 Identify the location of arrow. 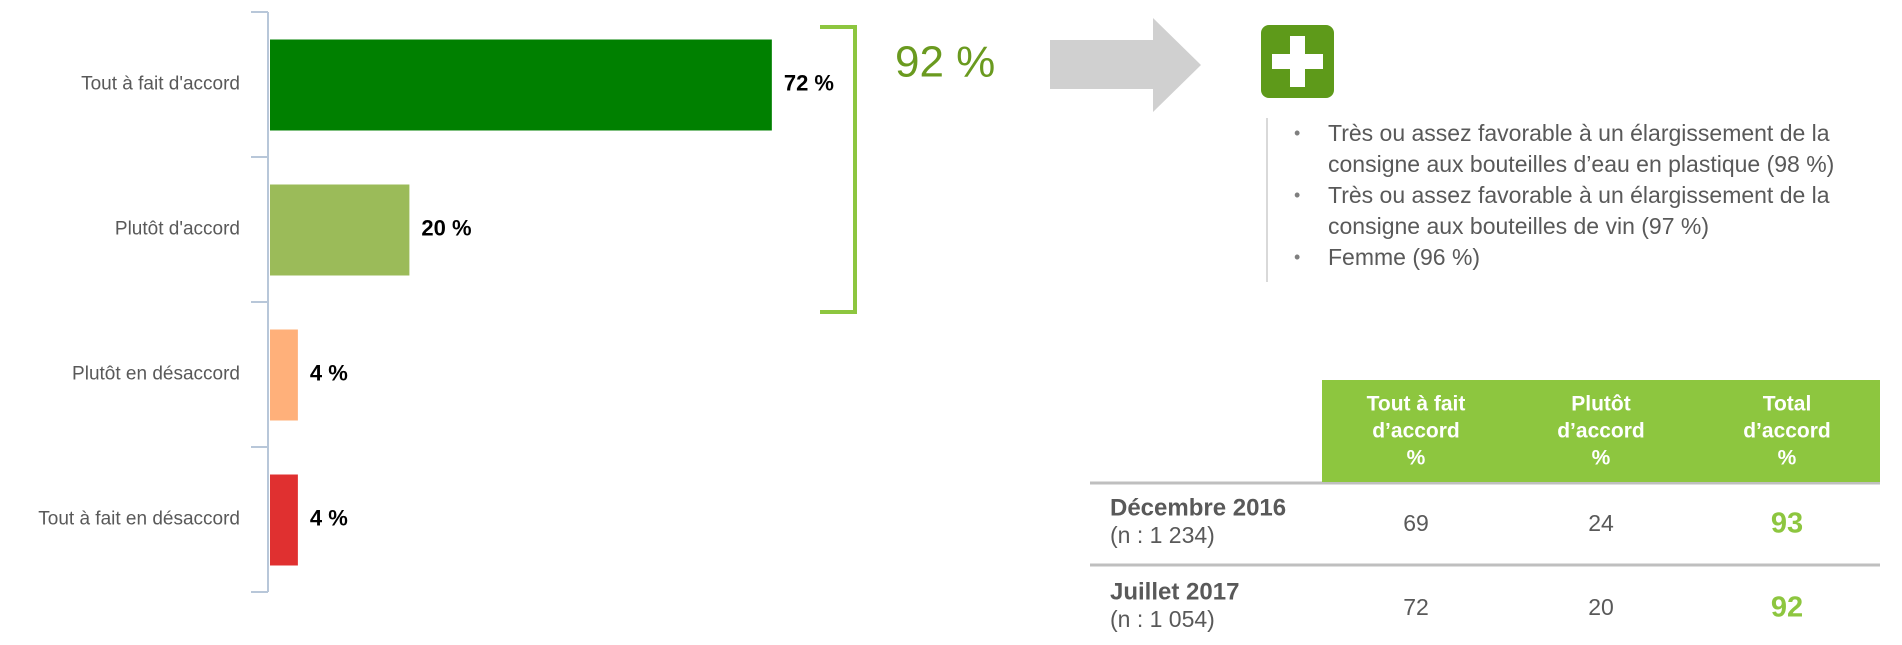
(1125, 65).